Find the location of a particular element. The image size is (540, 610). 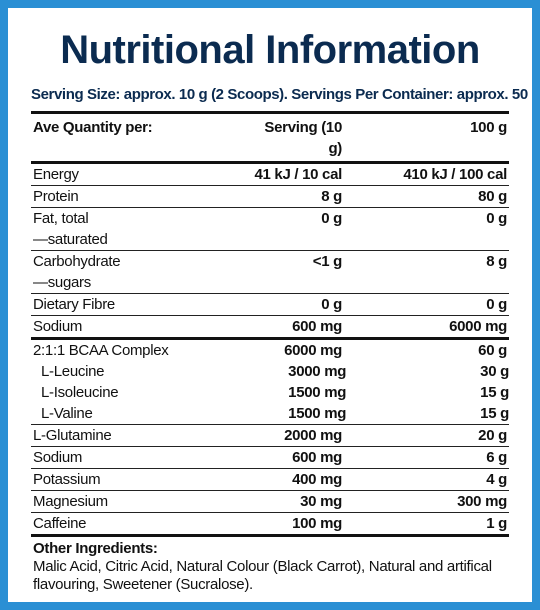

nutrient-row: Dietary Fibre 0 g 0 g is located at coordinates (270, 305).